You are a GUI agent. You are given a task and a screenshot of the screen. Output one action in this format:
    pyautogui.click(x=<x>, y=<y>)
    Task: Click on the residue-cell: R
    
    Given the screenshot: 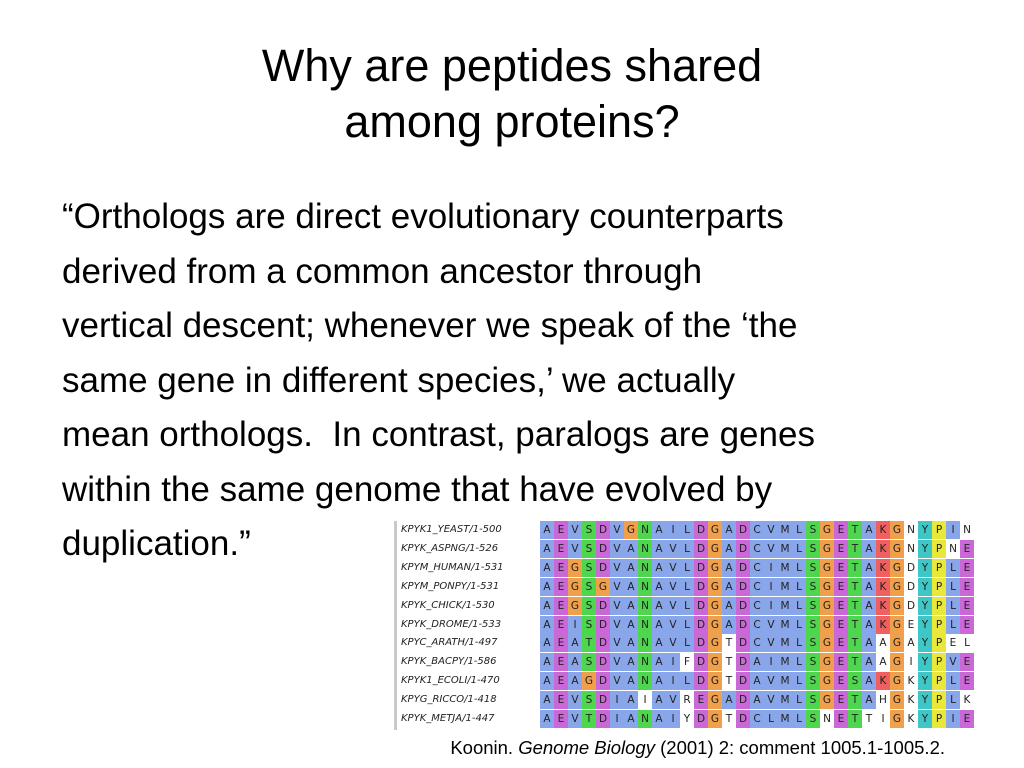 What is the action you would take?
    pyautogui.click(x=687, y=700)
    